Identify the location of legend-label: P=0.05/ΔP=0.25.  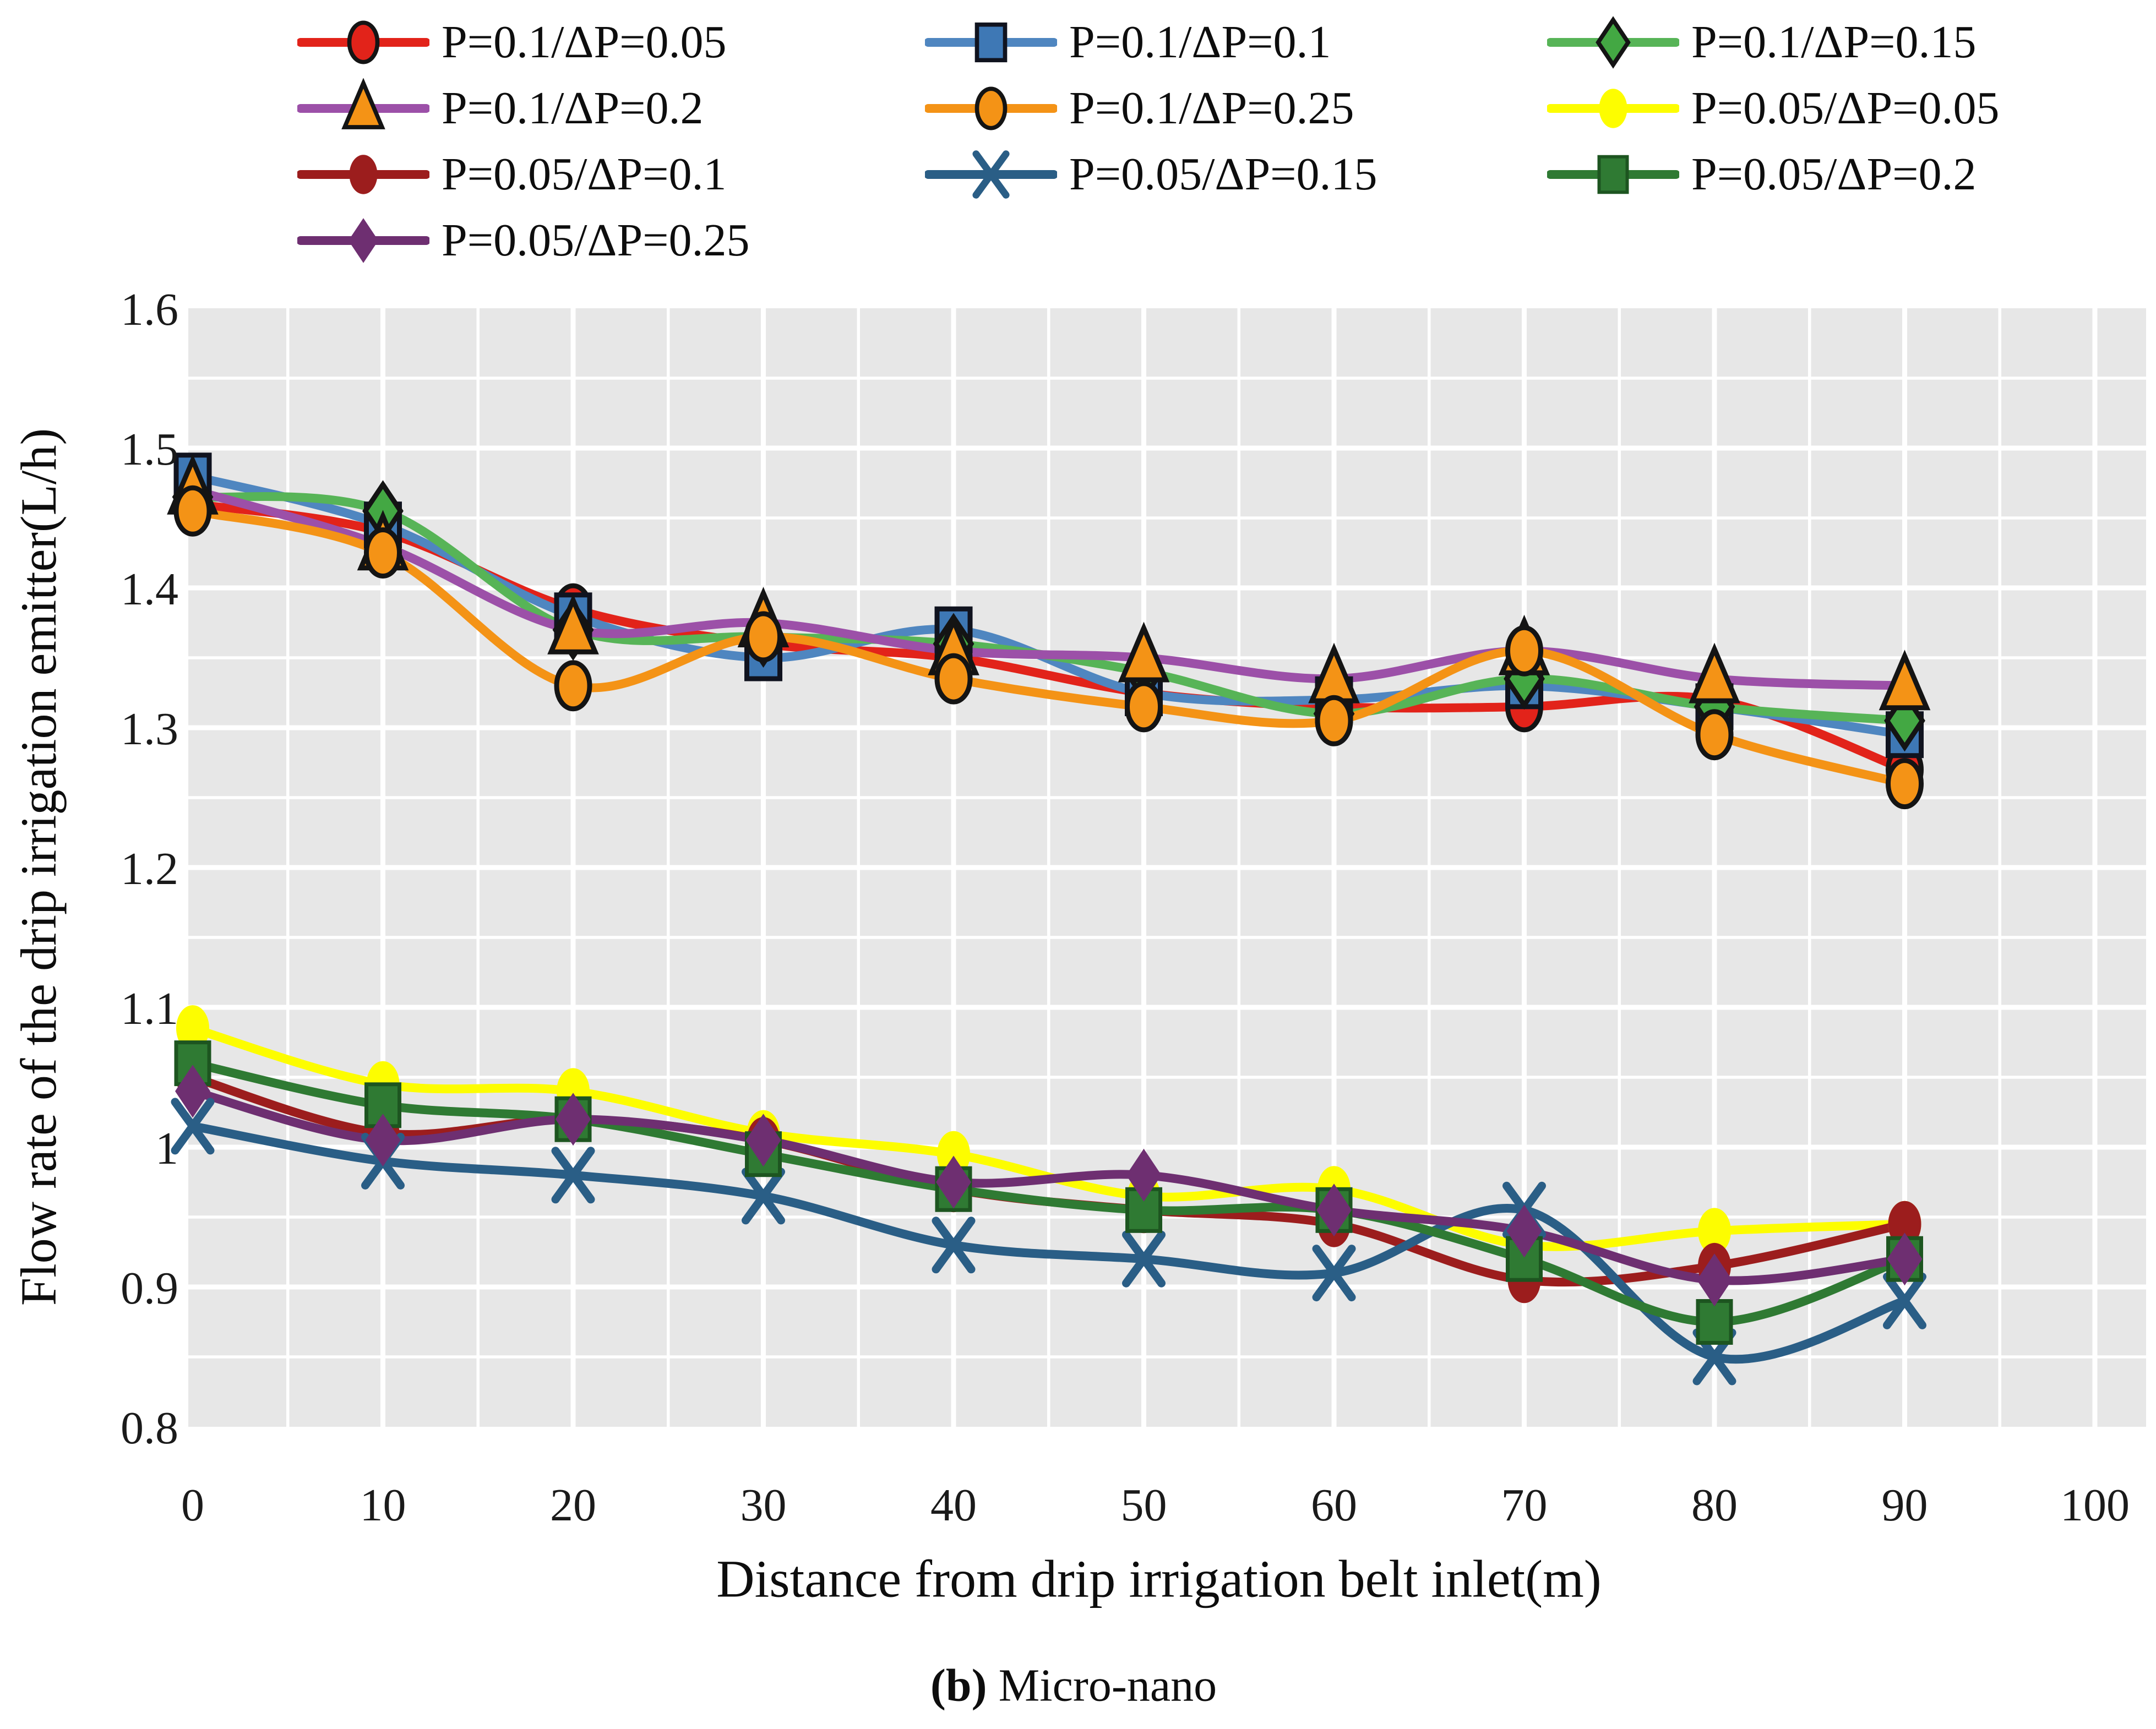
(596, 240).